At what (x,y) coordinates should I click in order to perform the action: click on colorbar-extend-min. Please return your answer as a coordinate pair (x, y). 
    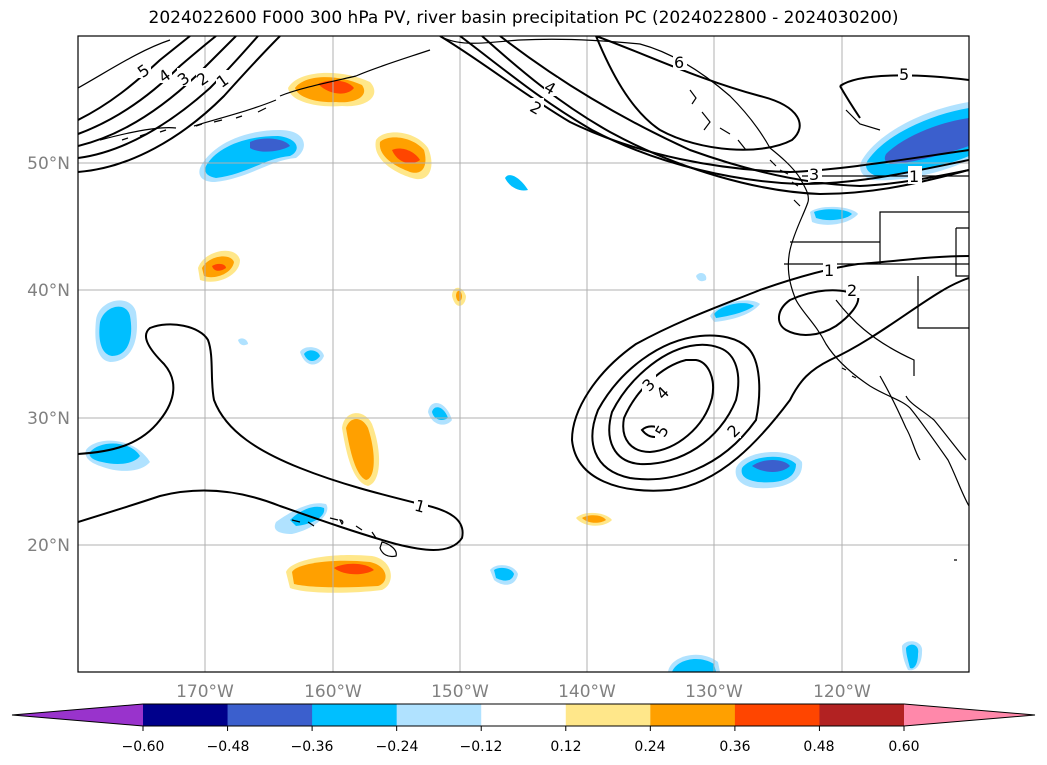
    Looking at the image, I should click on (77, 715).